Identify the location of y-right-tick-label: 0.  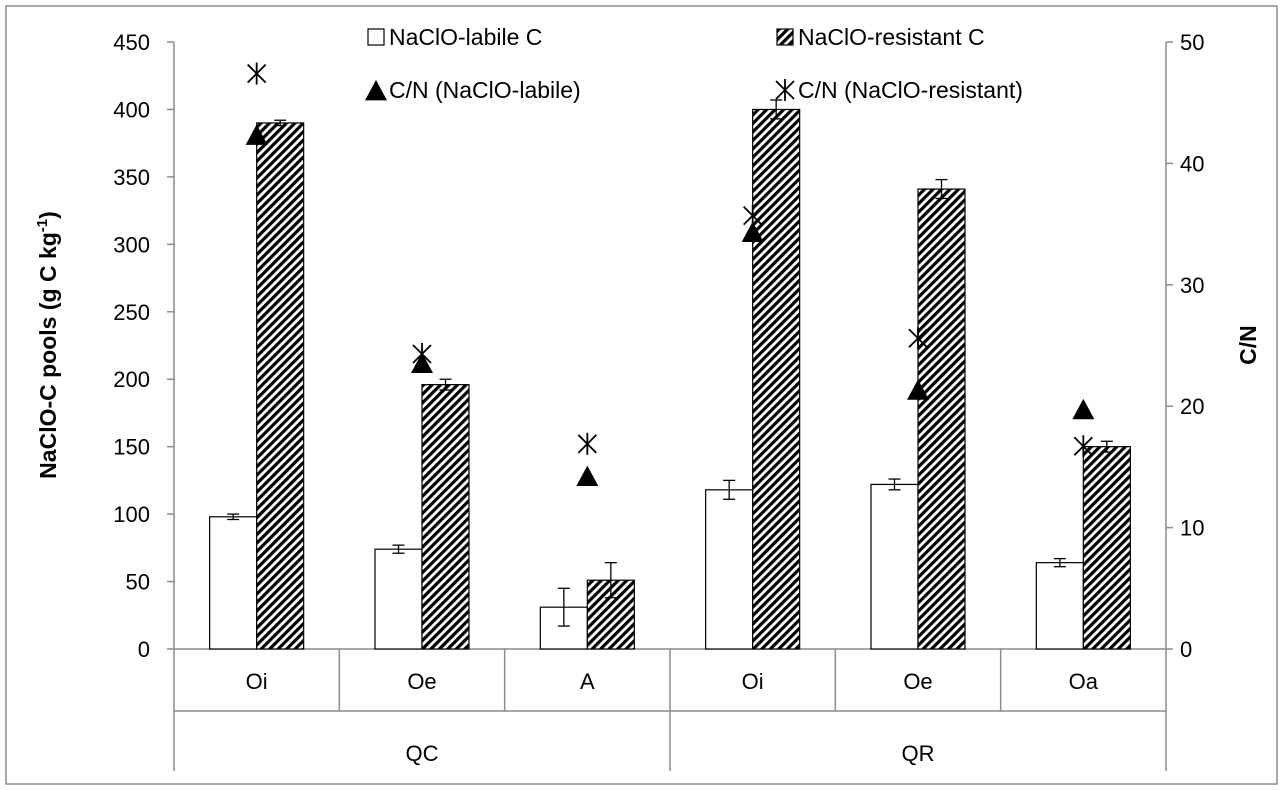
(1186, 649).